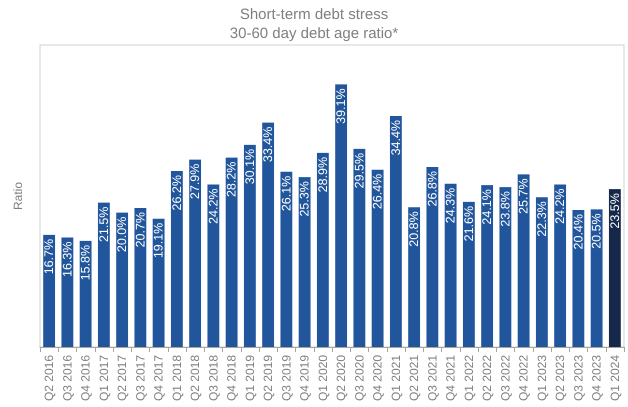  I want to click on x-tick-label: Q2 2023, so click(560, 378).